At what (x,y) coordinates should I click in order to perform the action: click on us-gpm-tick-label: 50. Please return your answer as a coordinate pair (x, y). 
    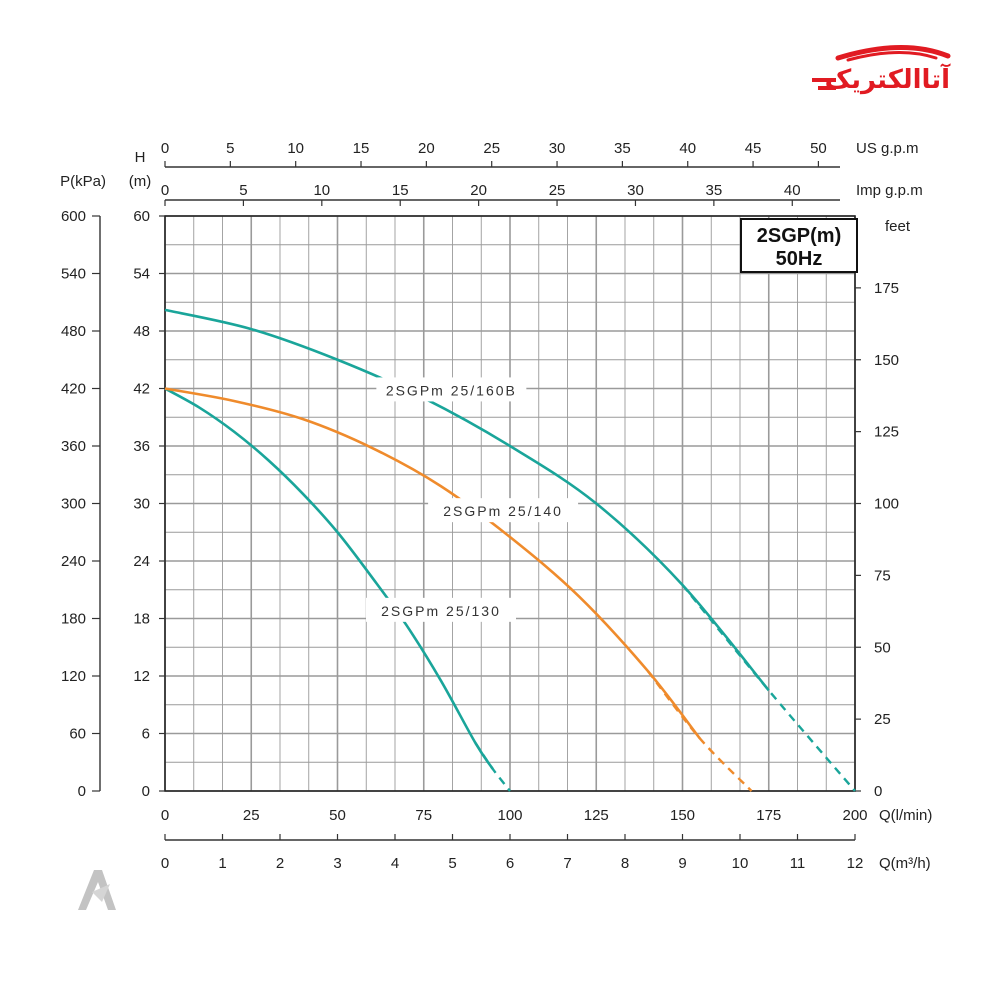
    Looking at the image, I should click on (818, 148).